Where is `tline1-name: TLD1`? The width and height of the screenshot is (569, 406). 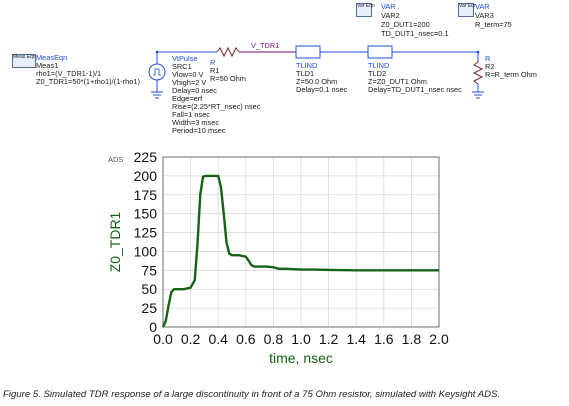
tline1-name: TLD1 is located at coordinates (305, 73).